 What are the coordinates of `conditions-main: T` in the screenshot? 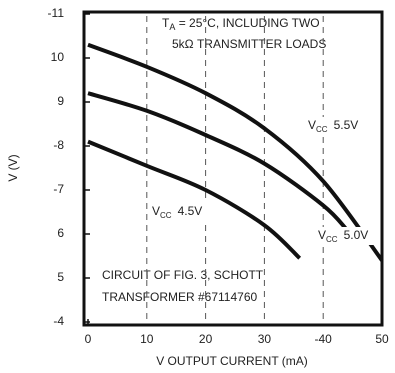 It's located at (166, 23).